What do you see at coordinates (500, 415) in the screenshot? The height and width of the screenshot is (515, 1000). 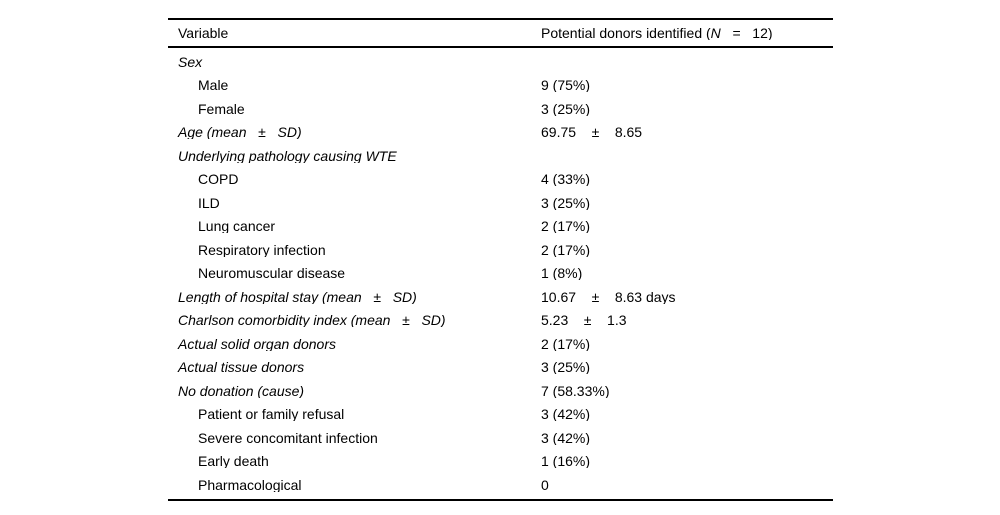 I see `table-row: Patient or family refusal 3 (42%)` at bounding box center [500, 415].